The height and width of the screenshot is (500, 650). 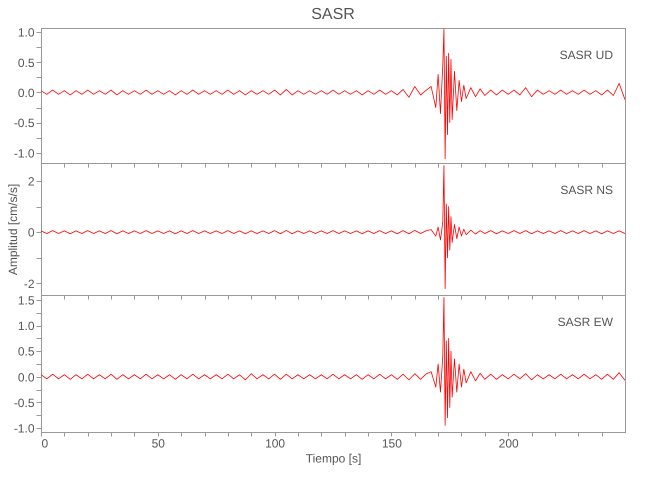 What do you see at coordinates (31, 181) in the screenshot?
I see `y-tick-label: 2` at bounding box center [31, 181].